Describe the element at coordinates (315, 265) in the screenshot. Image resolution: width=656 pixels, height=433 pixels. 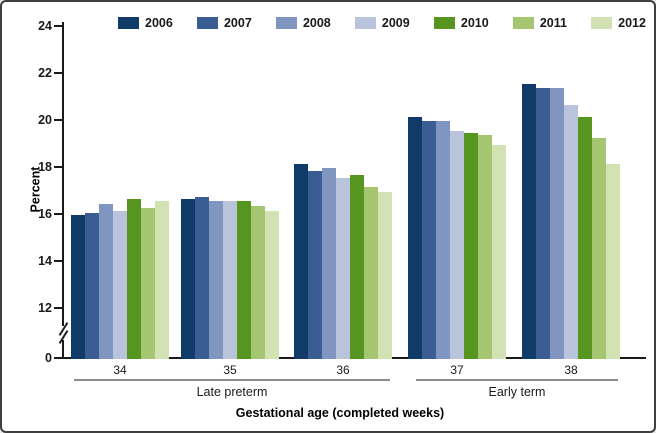
I see `bar-2007-week36` at that location.